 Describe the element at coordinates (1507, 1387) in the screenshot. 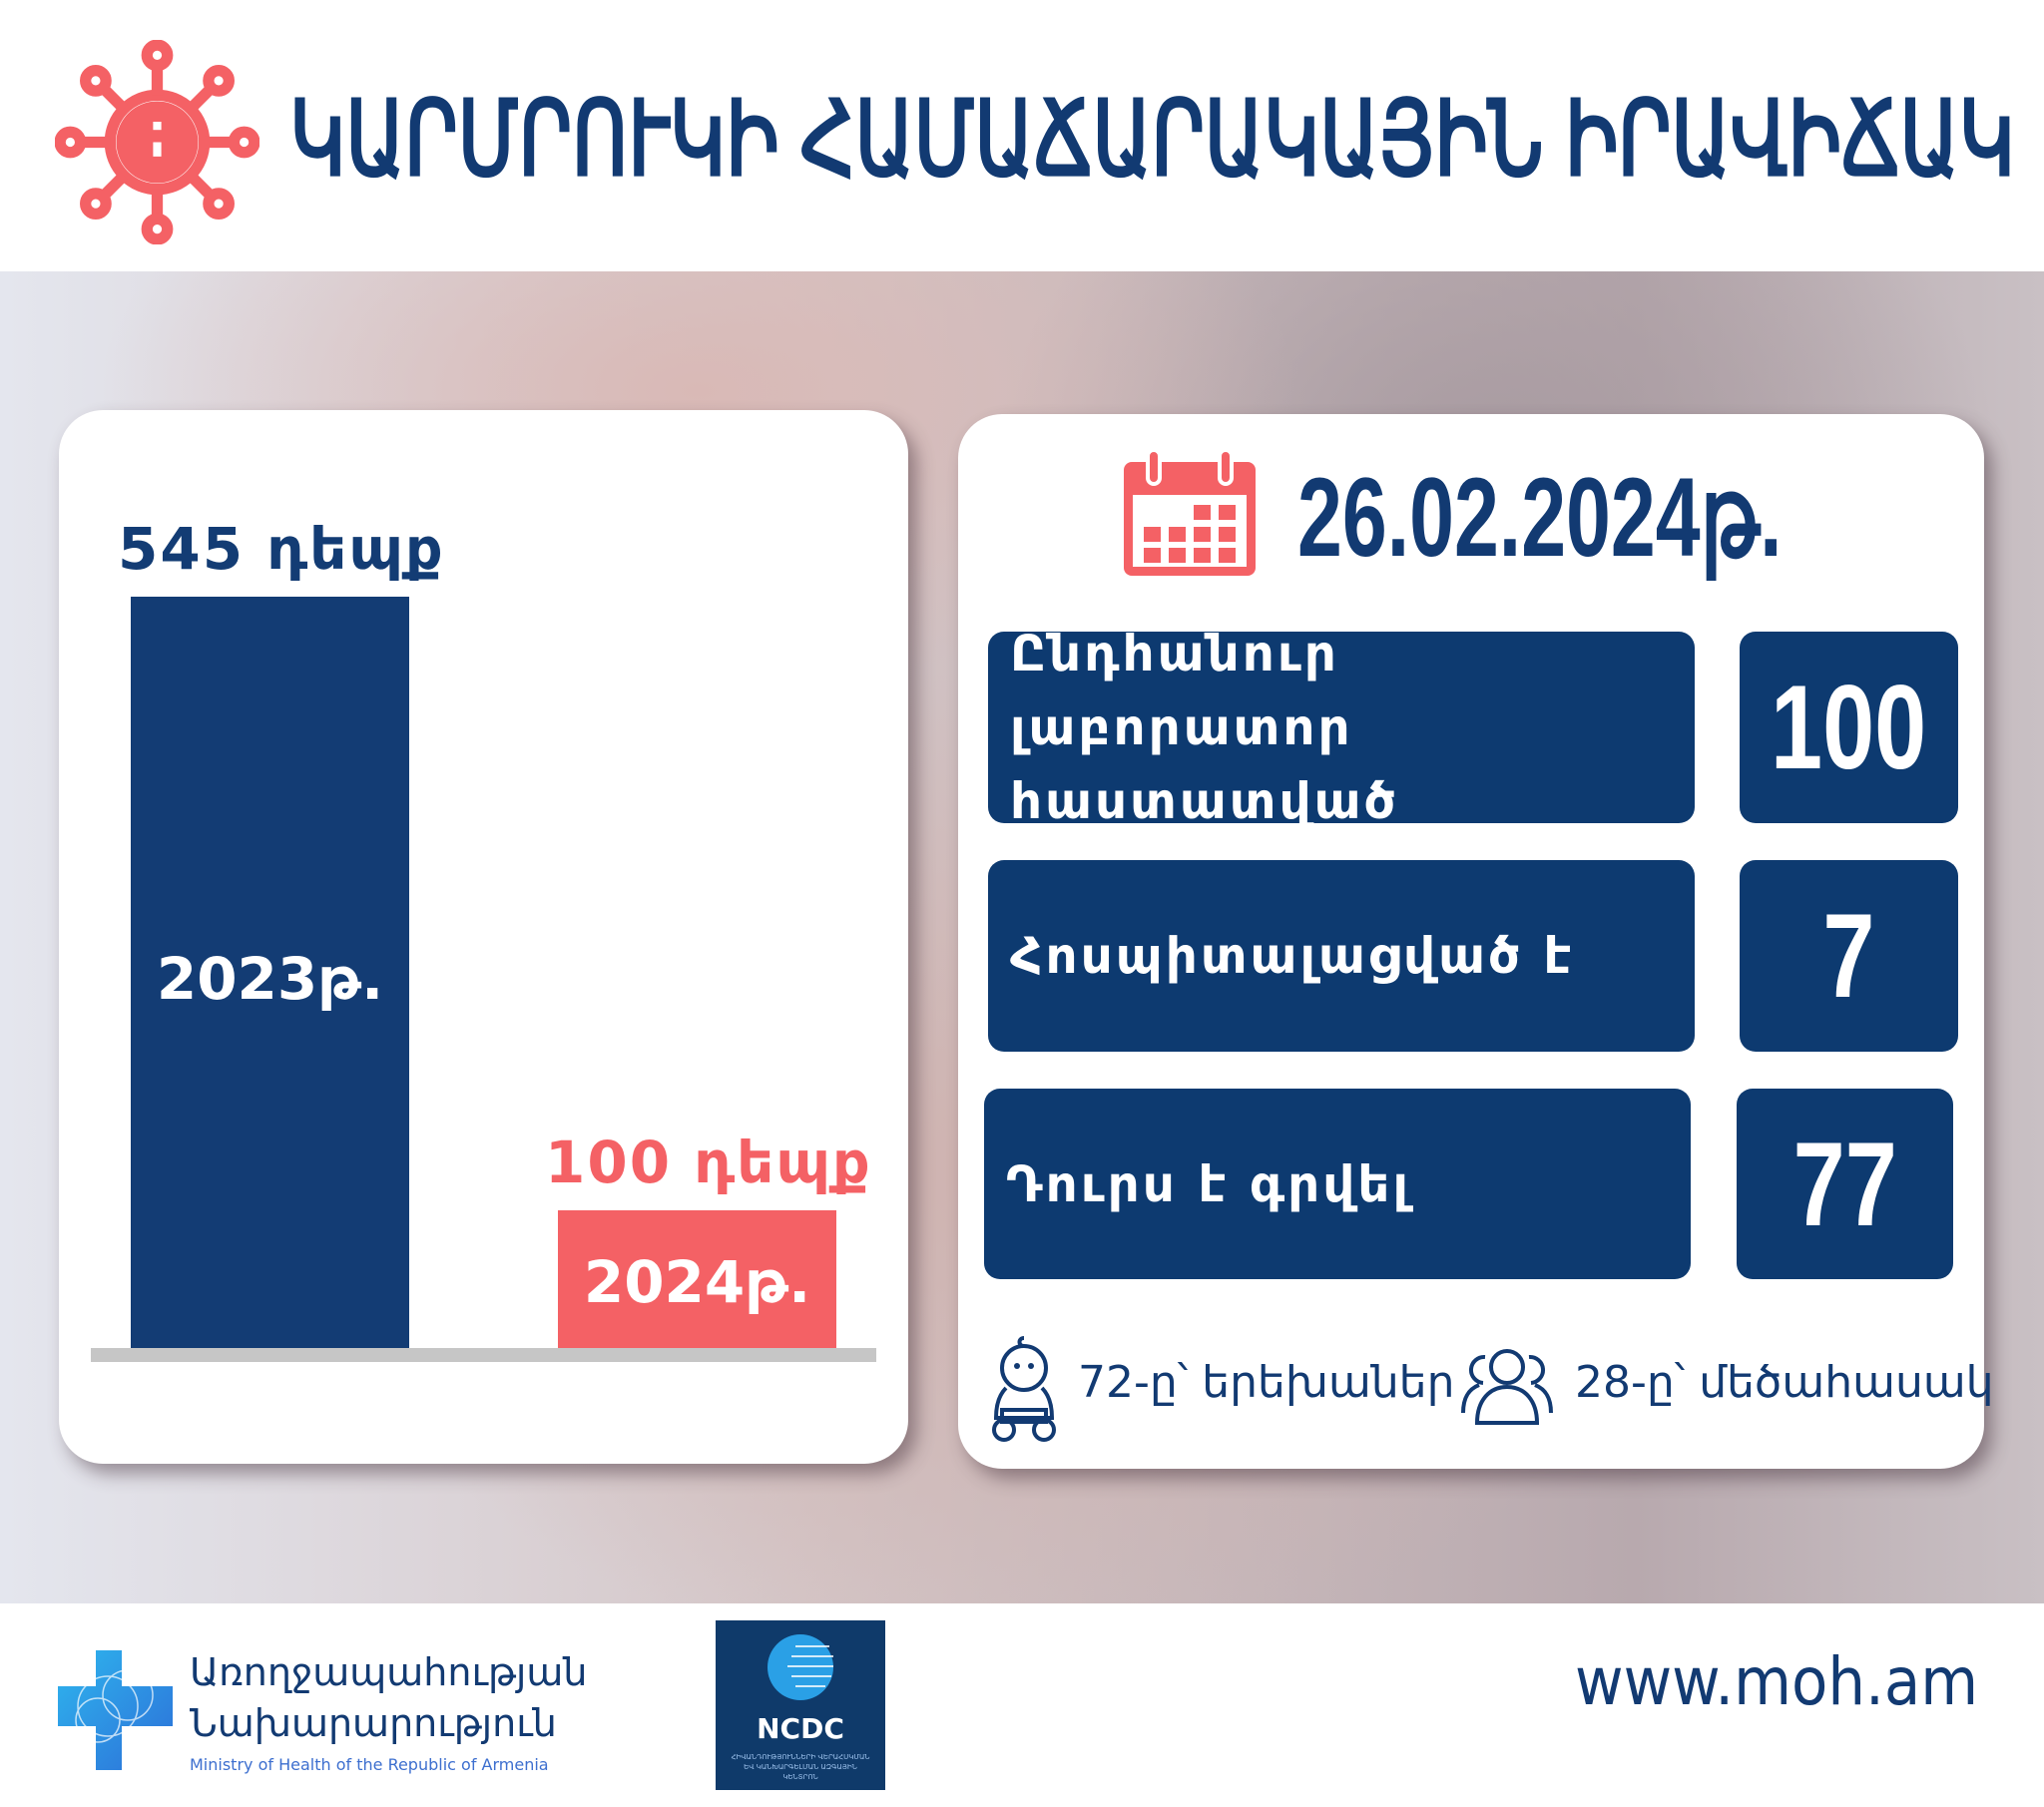

I see `group-icon` at that location.